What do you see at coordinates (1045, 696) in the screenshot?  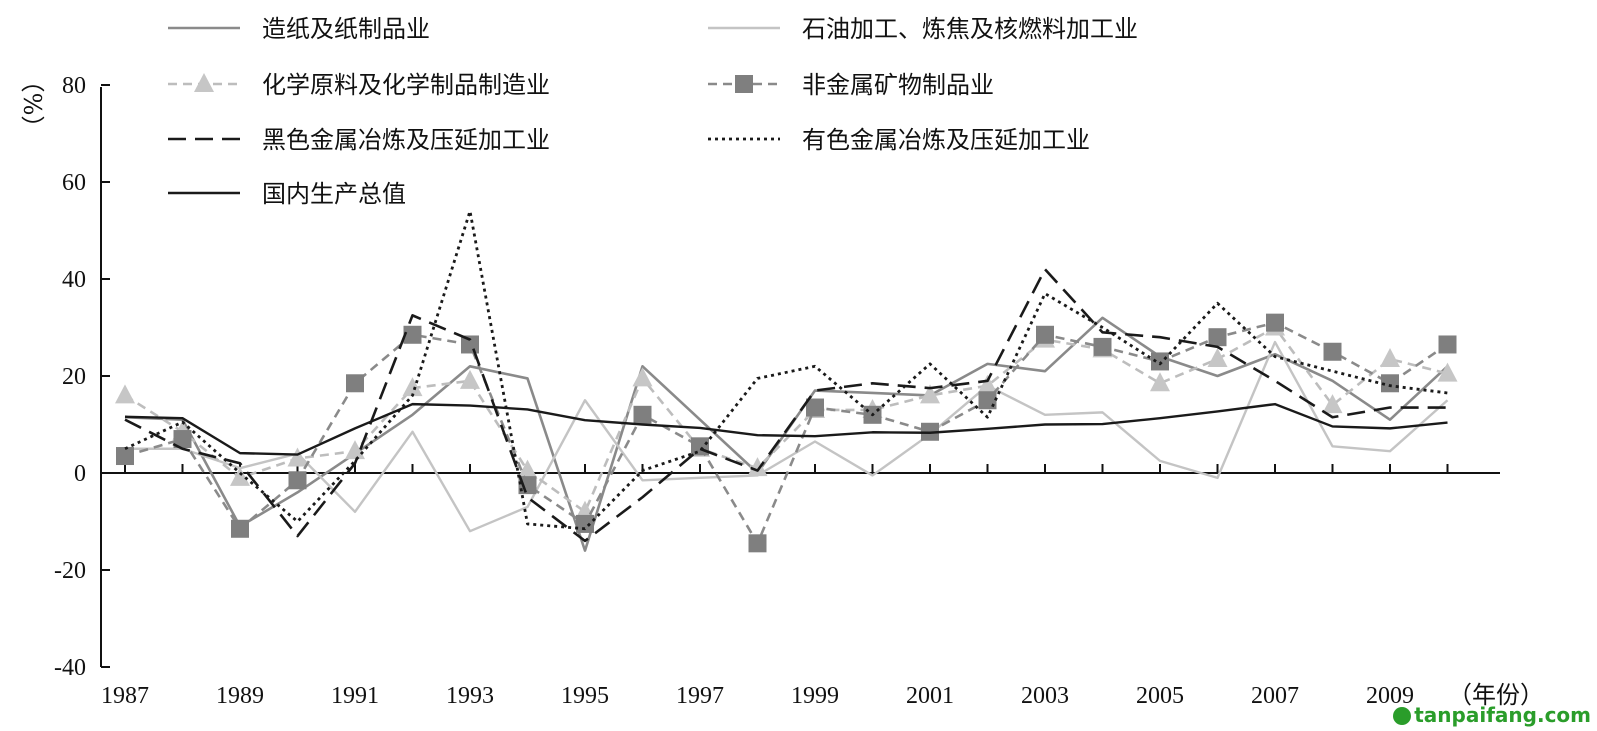 I see `x-tick-label: 2003` at bounding box center [1045, 696].